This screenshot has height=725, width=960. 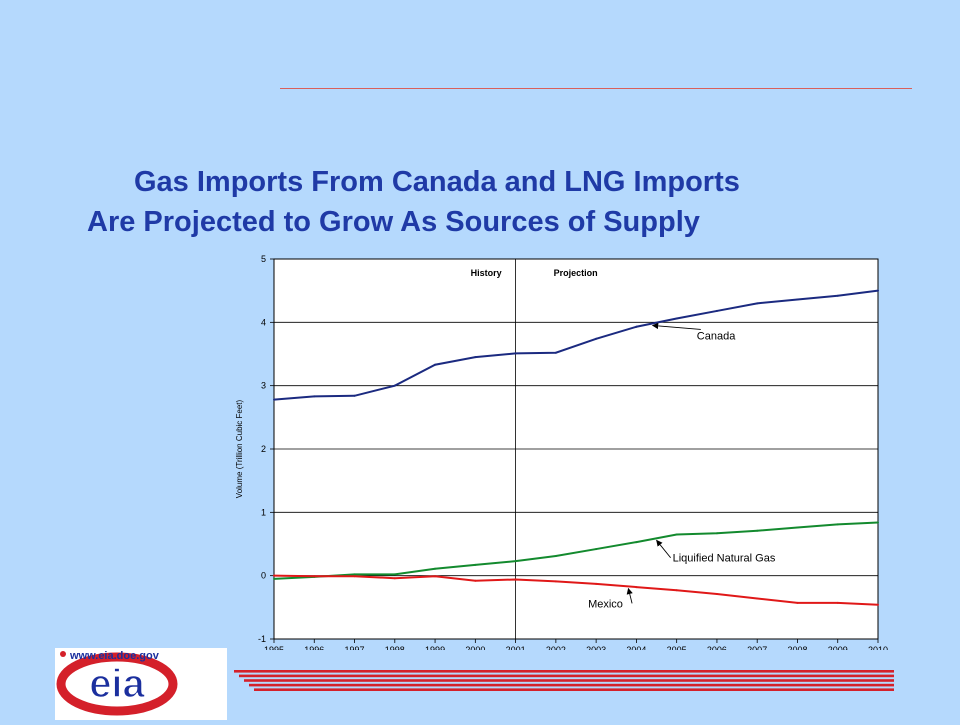 I want to click on y-tick-label: 2, so click(x=263, y=449).